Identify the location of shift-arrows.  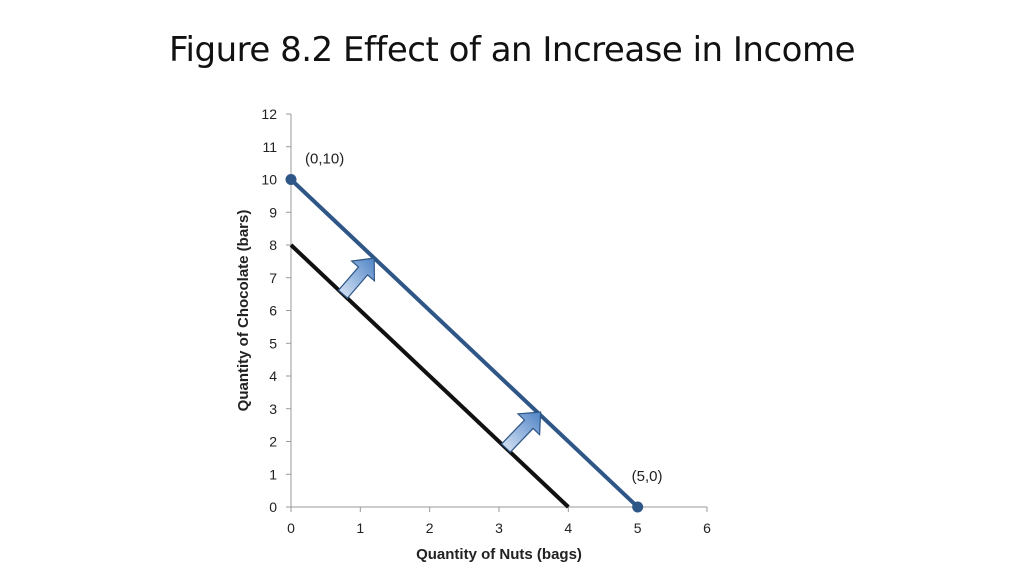
(439, 355).